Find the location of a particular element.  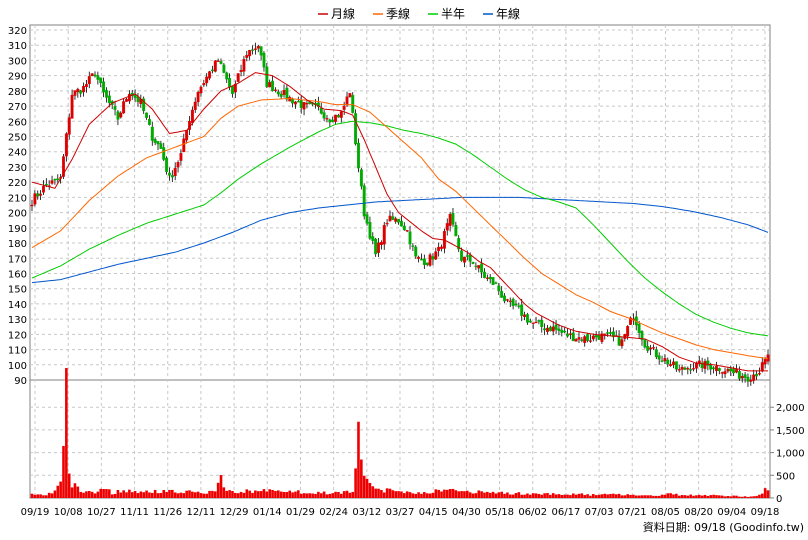

date-tick-11: 03/27 is located at coordinates (400, 512).